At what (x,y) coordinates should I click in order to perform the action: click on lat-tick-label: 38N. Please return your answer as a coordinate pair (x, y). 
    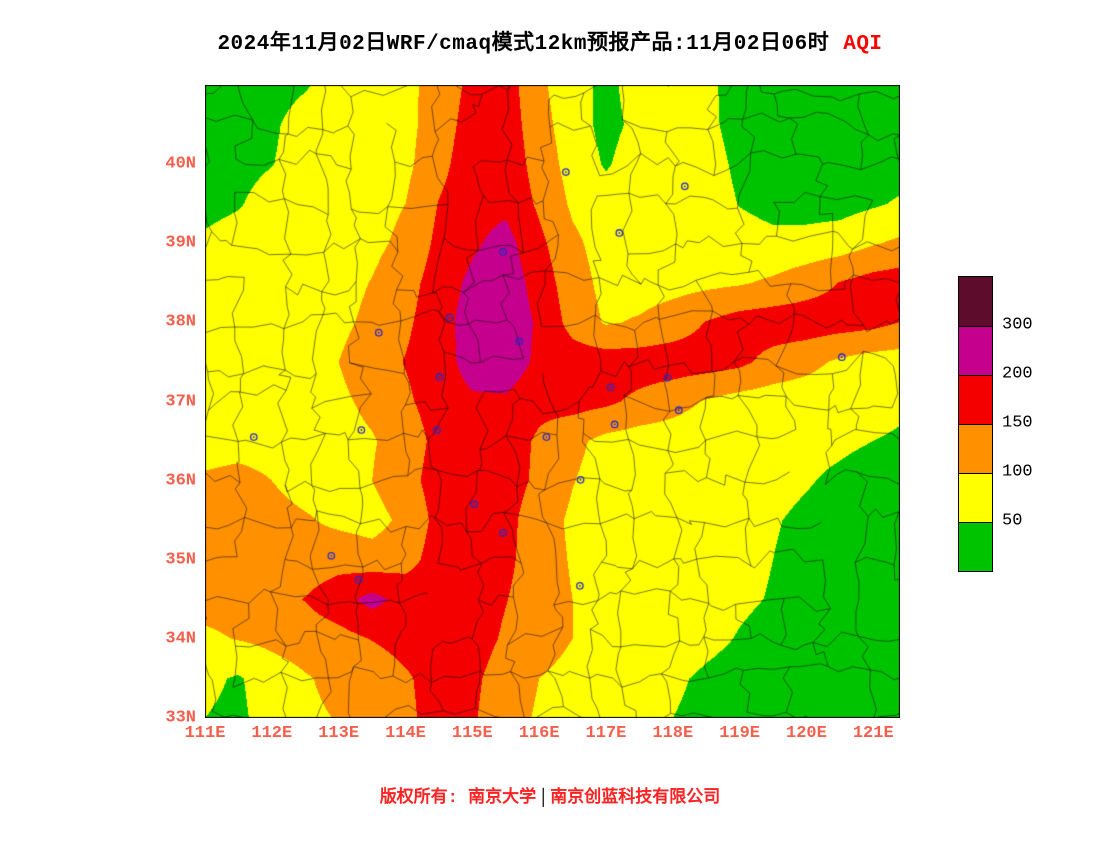
    Looking at the image, I should click on (180, 322).